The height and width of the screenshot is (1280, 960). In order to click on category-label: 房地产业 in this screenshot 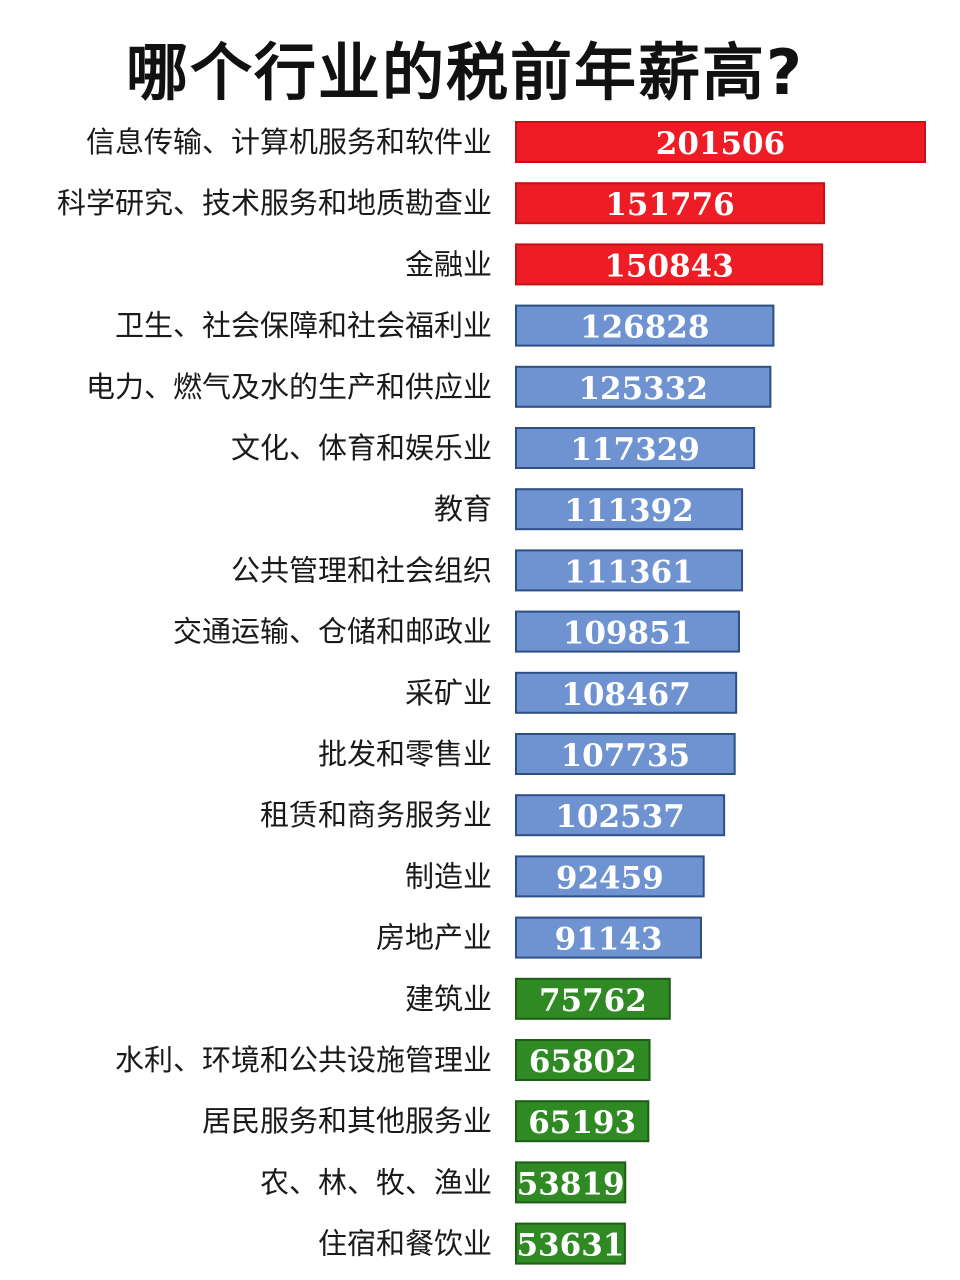, I will do `click(434, 938)`.